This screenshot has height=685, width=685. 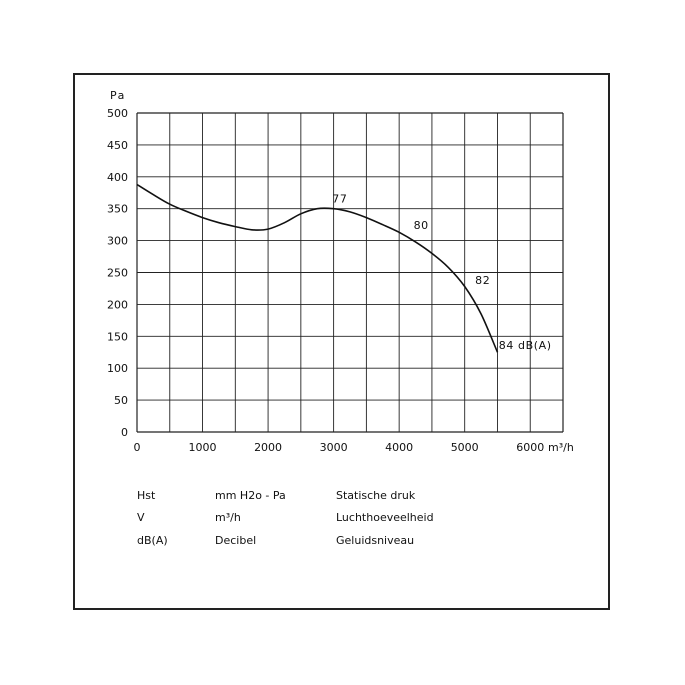 I want to click on x-tick-label: 6000, so click(x=530, y=447).